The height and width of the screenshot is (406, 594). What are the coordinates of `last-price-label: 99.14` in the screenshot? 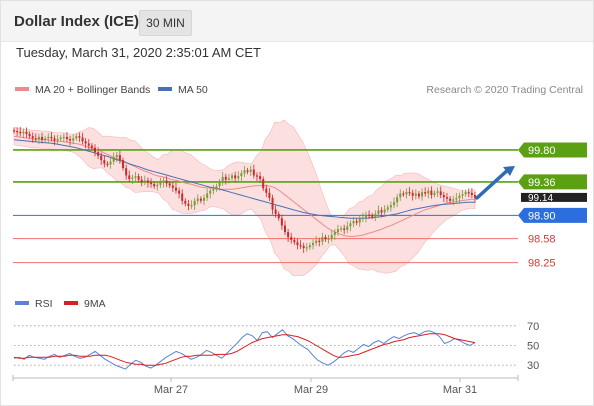 It's located at (540, 198).